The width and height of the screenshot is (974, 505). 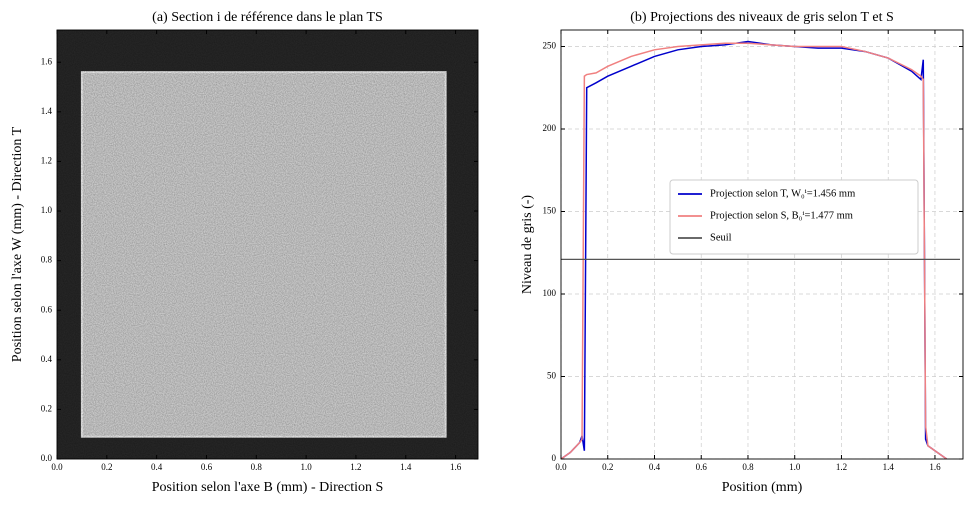 I want to click on y-tick-label: 50, so click(x=552, y=376).